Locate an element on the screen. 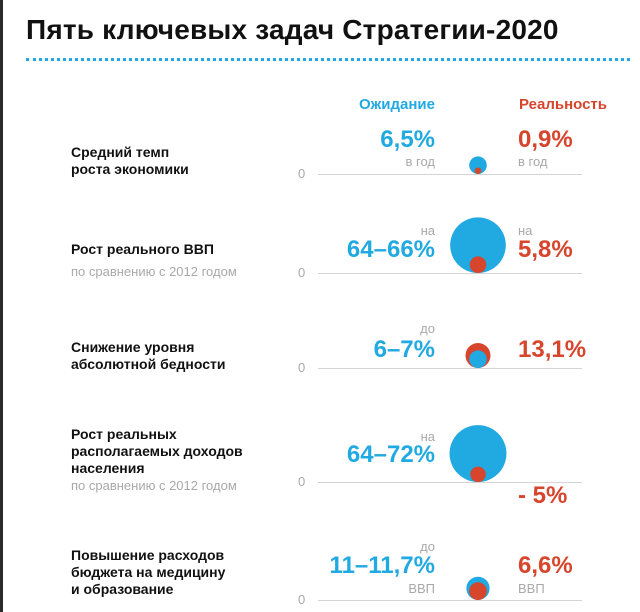  task-label-line: Рост реального ВВП is located at coordinates (142, 249).